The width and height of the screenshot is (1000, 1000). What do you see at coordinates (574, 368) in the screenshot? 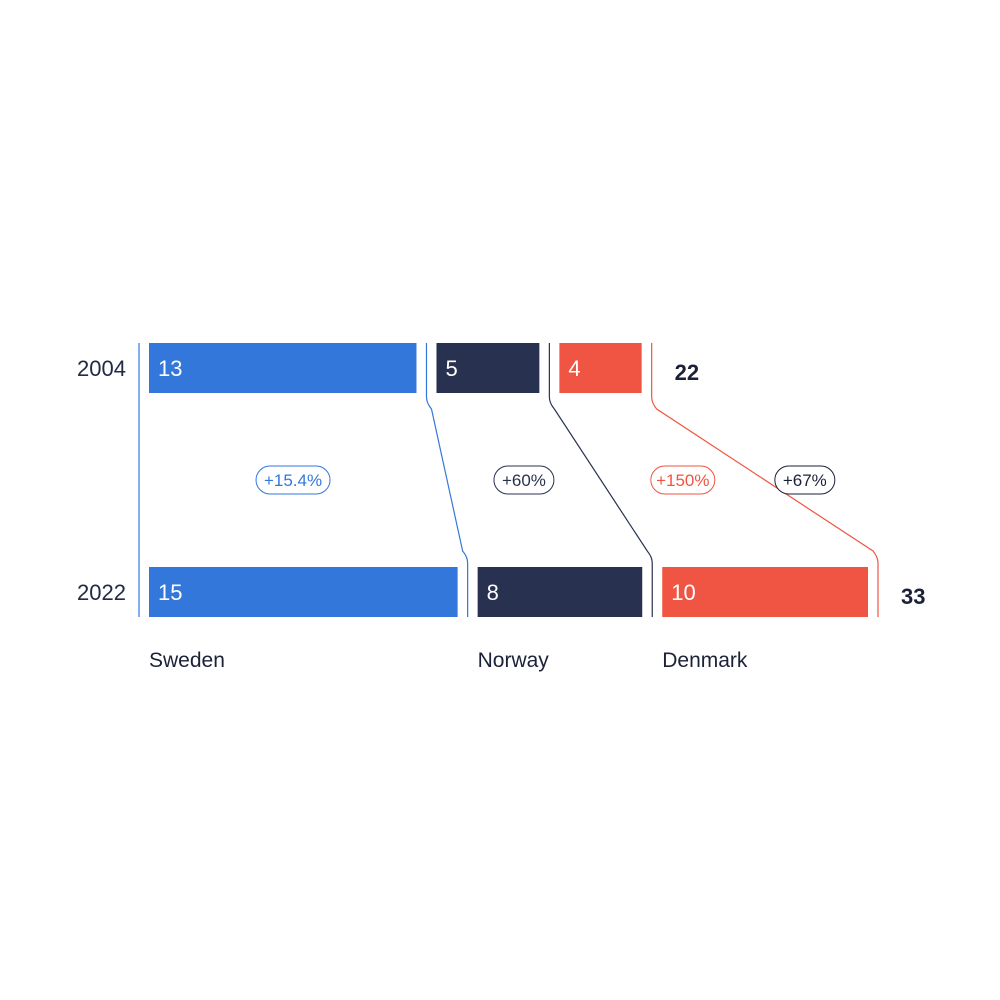
I see `bar-value-label: 4` at bounding box center [574, 368].